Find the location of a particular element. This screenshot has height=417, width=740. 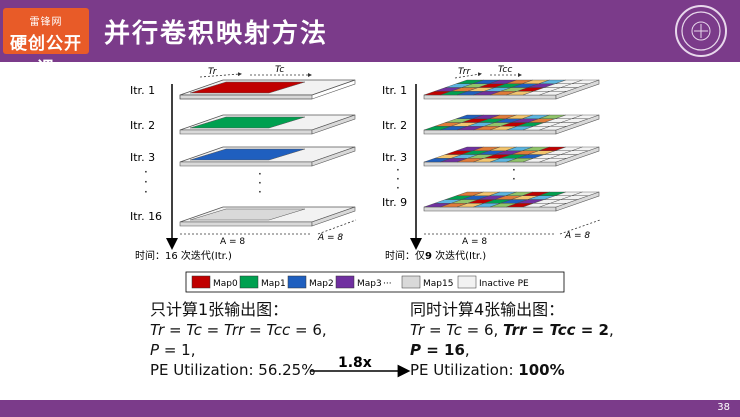

legend-item-inactive: Inactive PE is located at coordinates (493, 282).